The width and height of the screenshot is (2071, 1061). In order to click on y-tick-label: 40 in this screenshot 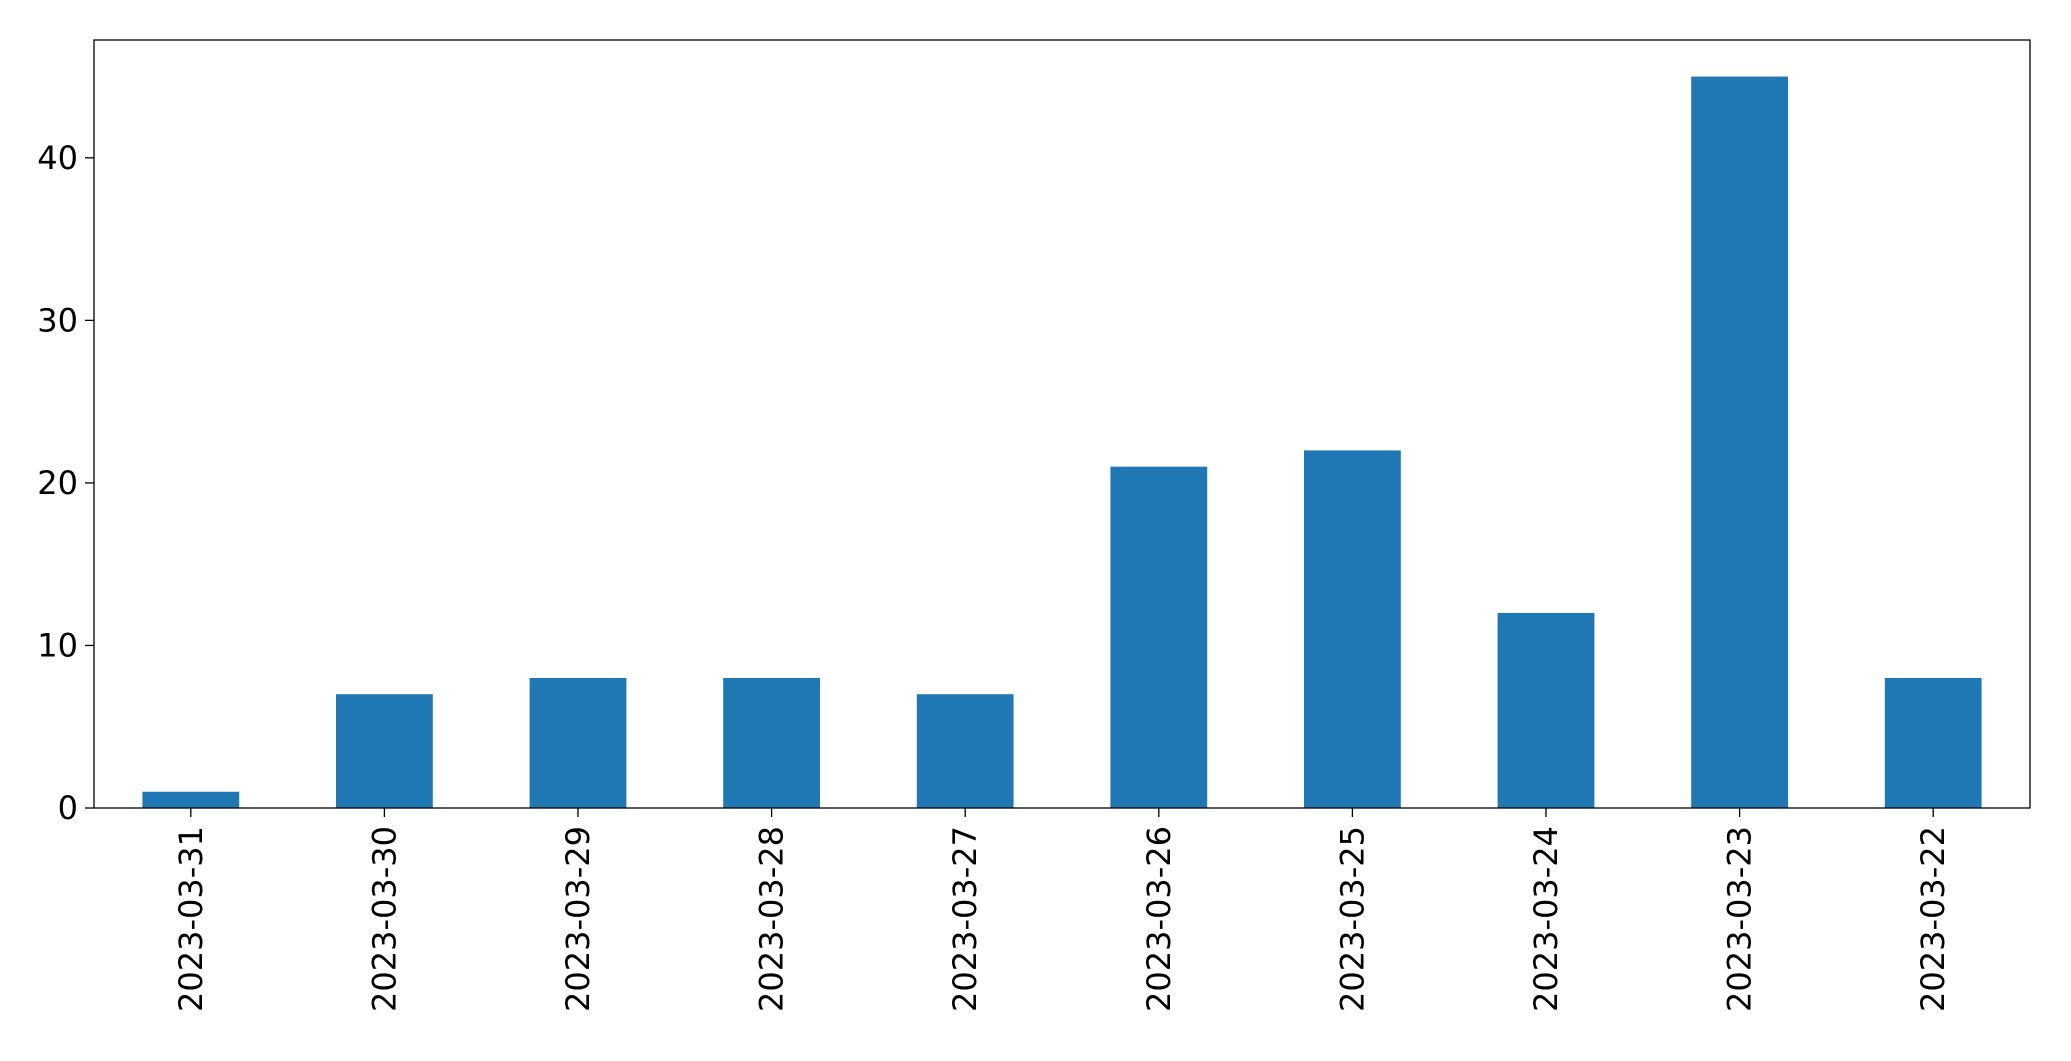, I will do `click(57, 158)`.